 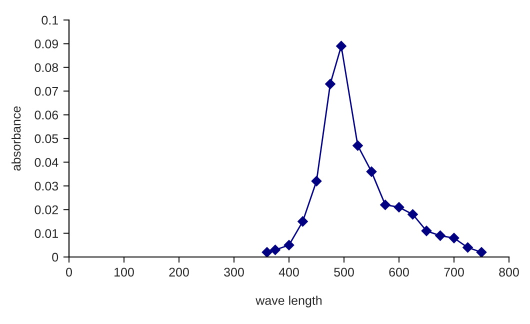 I want to click on x-tick-label: 600, so click(x=399, y=272).